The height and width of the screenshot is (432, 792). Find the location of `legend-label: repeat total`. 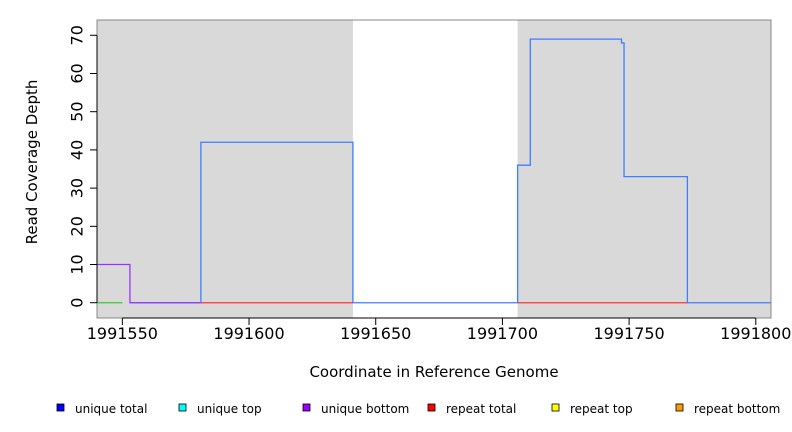

legend-label: repeat total is located at coordinates (481, 409).